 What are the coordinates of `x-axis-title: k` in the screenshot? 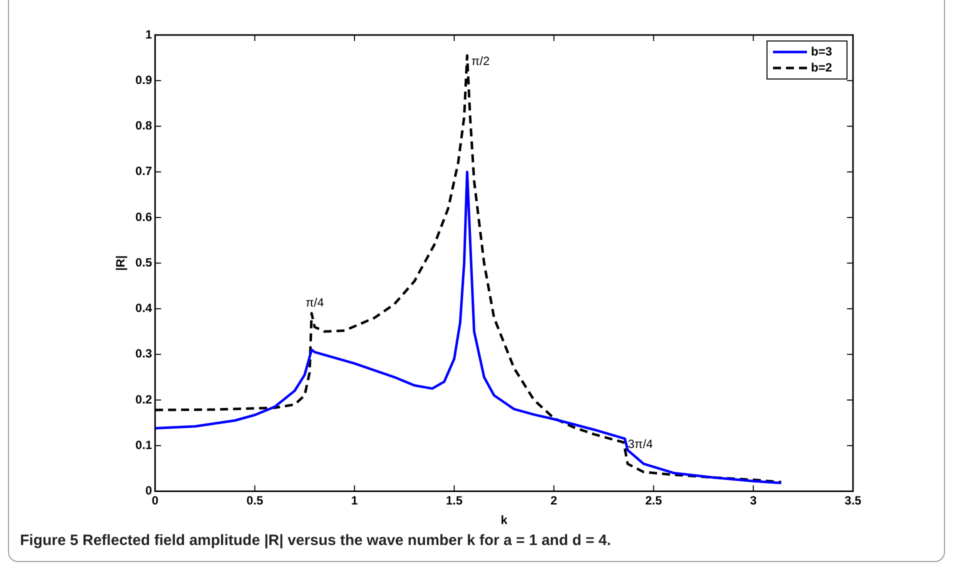 It's located at (504, 520).